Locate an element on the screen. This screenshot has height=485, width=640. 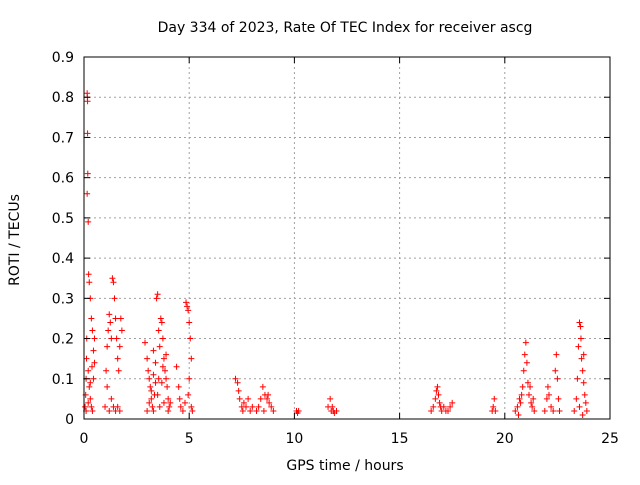
y-axis-label: ROTI / TECUs is located at coordinates (15, 240).